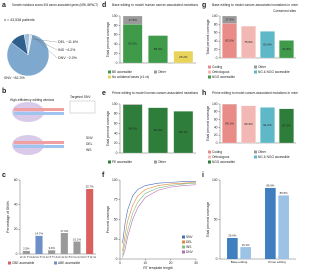 The width and height of the screenshot is (320, 271). What do you see at coordinates (18, 78) in the screenshot?
I see `slice-value: ~82.3%` at bounding box center [18, 78].